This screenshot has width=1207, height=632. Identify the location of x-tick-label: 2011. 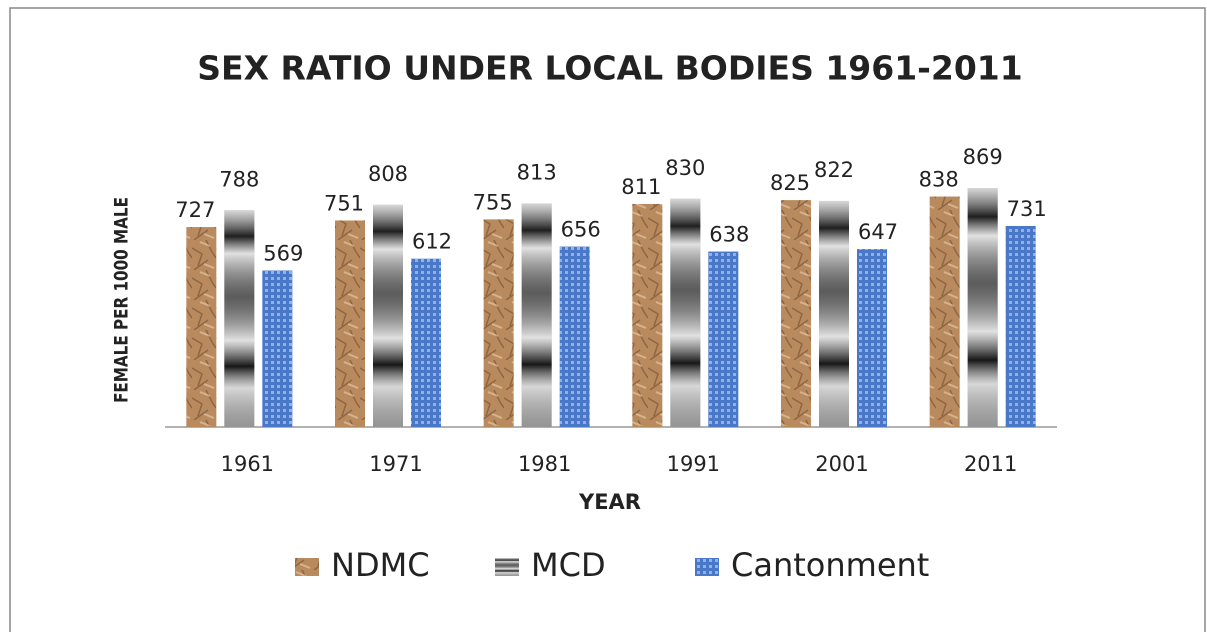
(990, 464).